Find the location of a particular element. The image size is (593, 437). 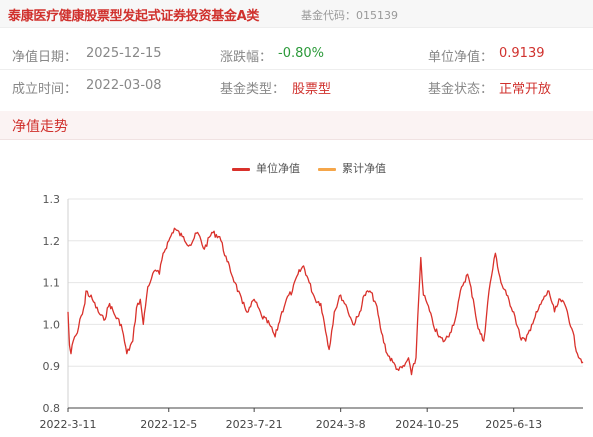

inception-date-value: 2022-03-08 is located at coordinates (124, 85).